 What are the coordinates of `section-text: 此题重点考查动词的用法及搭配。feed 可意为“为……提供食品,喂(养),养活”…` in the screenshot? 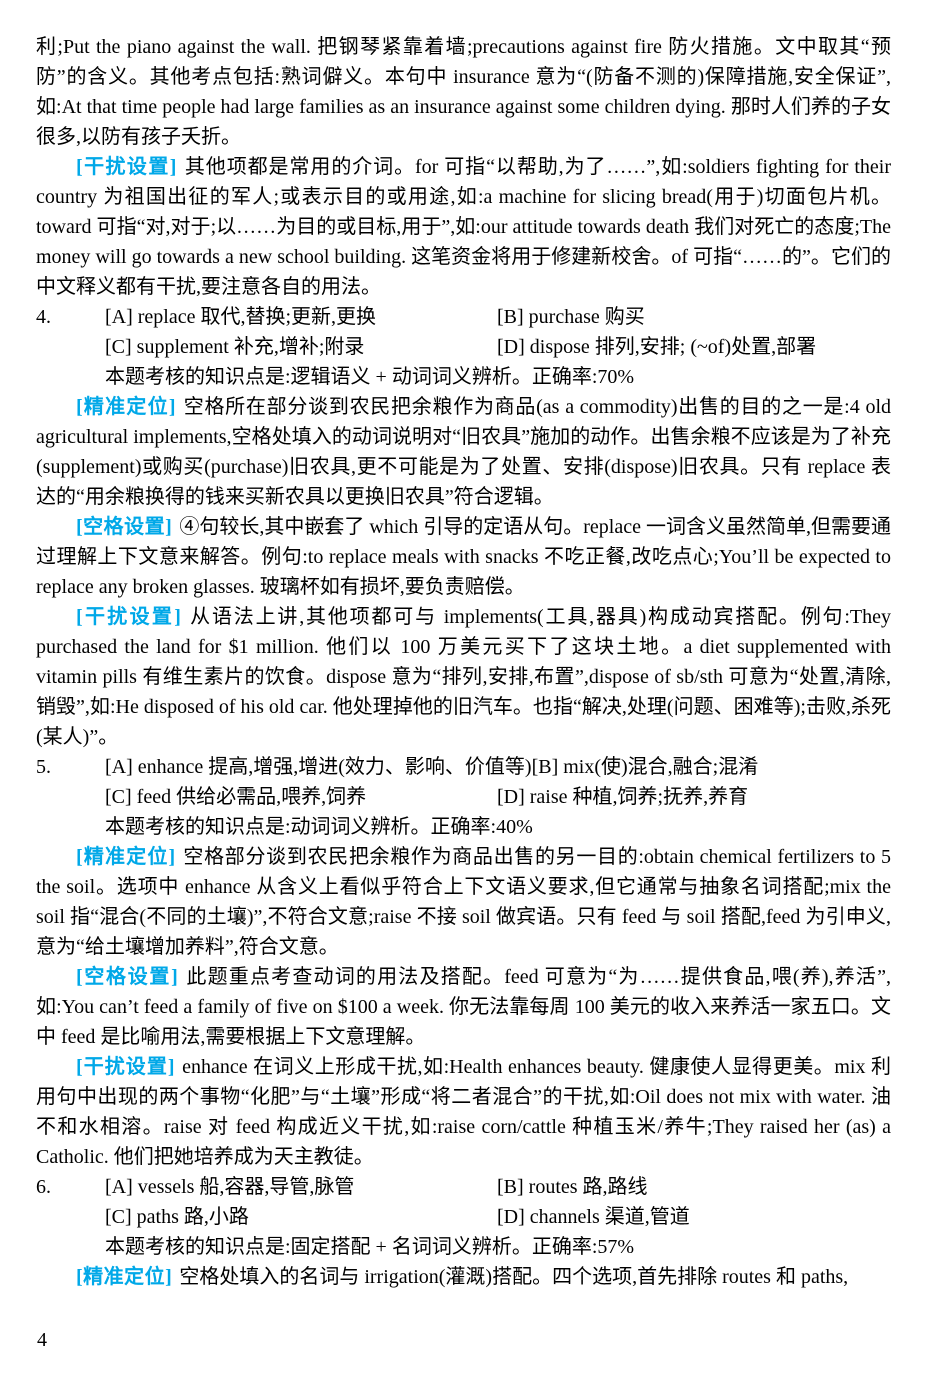 It's located at (463, 1007).